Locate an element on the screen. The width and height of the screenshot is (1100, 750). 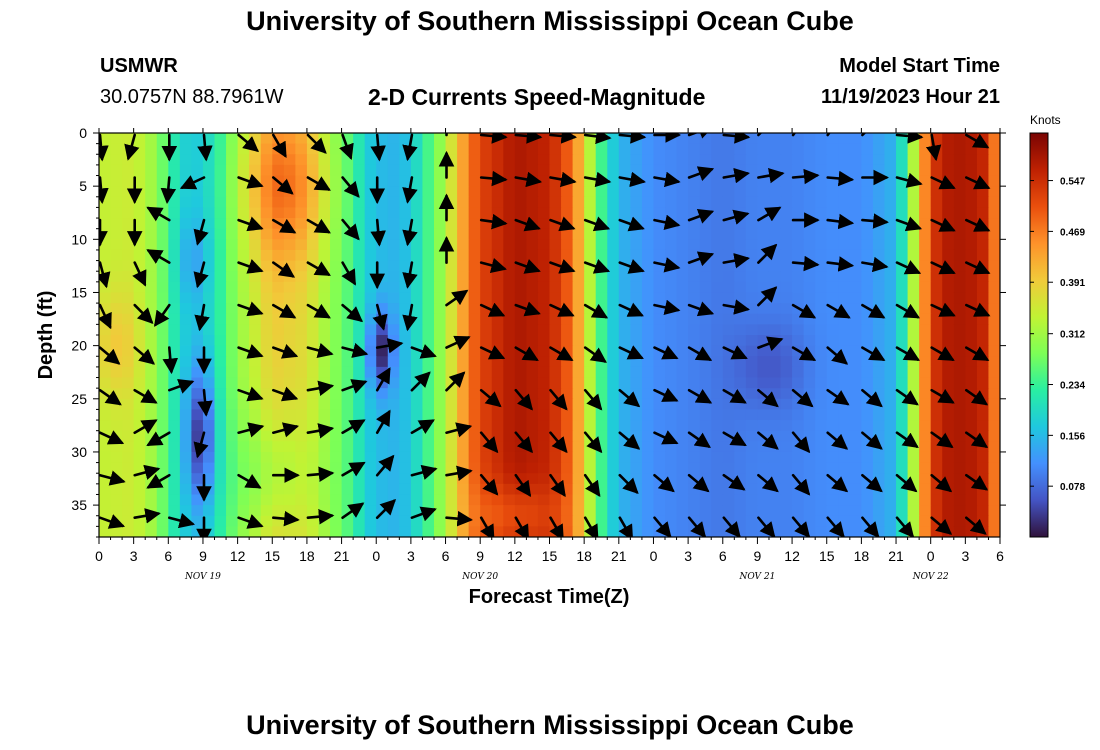
x-tick-label: 9 is located at coordinates (203, 556).